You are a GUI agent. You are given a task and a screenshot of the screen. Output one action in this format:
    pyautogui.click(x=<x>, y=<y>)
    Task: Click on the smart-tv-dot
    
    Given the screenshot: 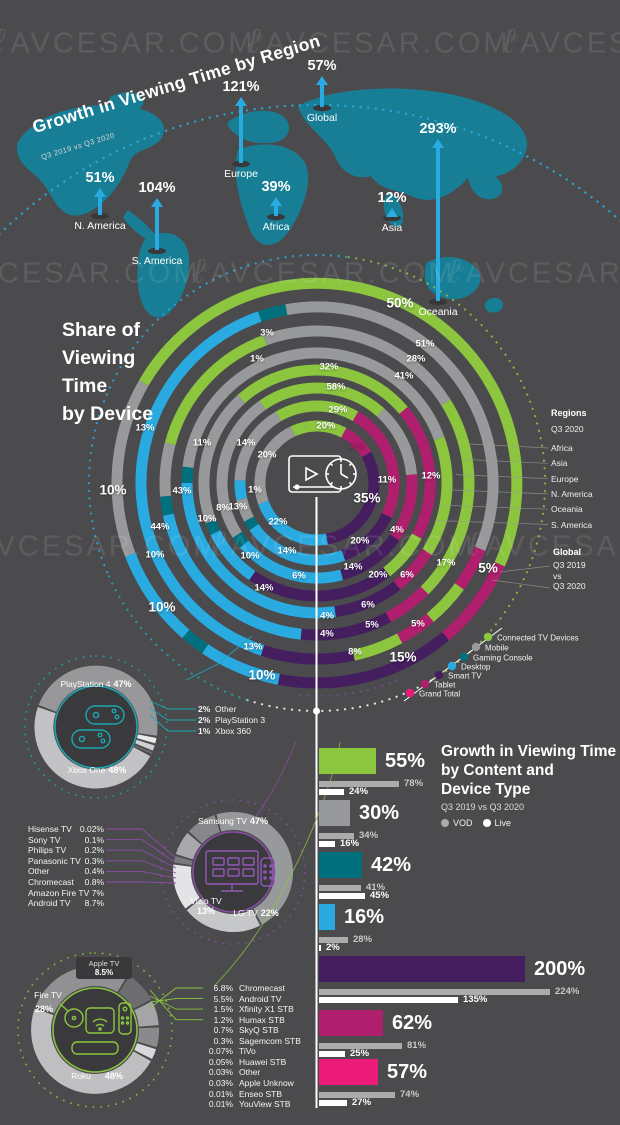 What is the action you would take?
    pyautogui.click(x=439, y=675)
    